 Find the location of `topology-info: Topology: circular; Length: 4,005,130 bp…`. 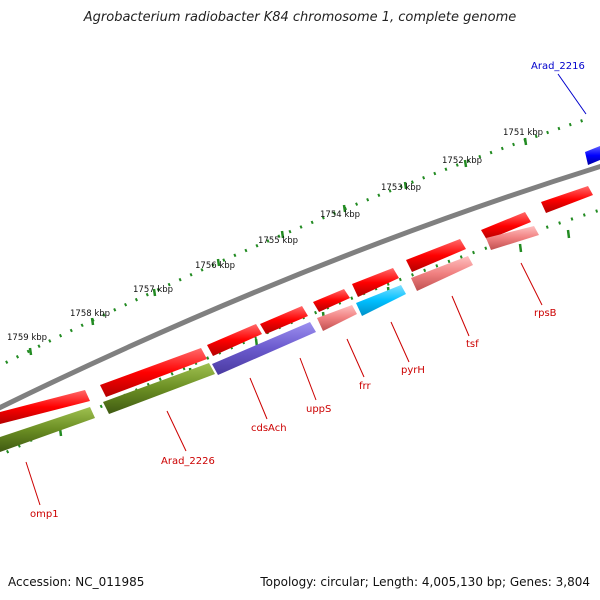

topology-info: Topology: circular; Length: 4,005,130 bp… is located at coordinates (425, 582).